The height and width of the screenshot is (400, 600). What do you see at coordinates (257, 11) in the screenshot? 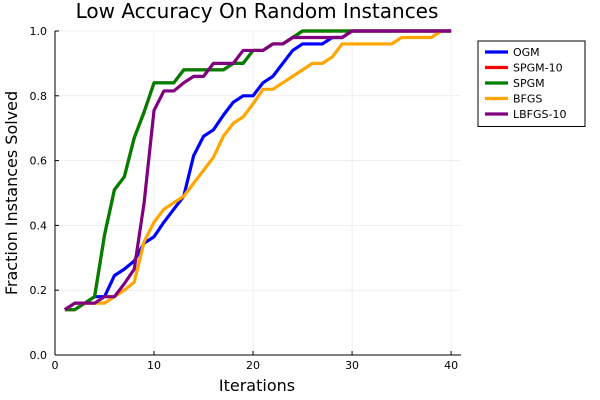
I see `chart-title: Low Accuracy On Random Instances` at bounding box center [257, 11].